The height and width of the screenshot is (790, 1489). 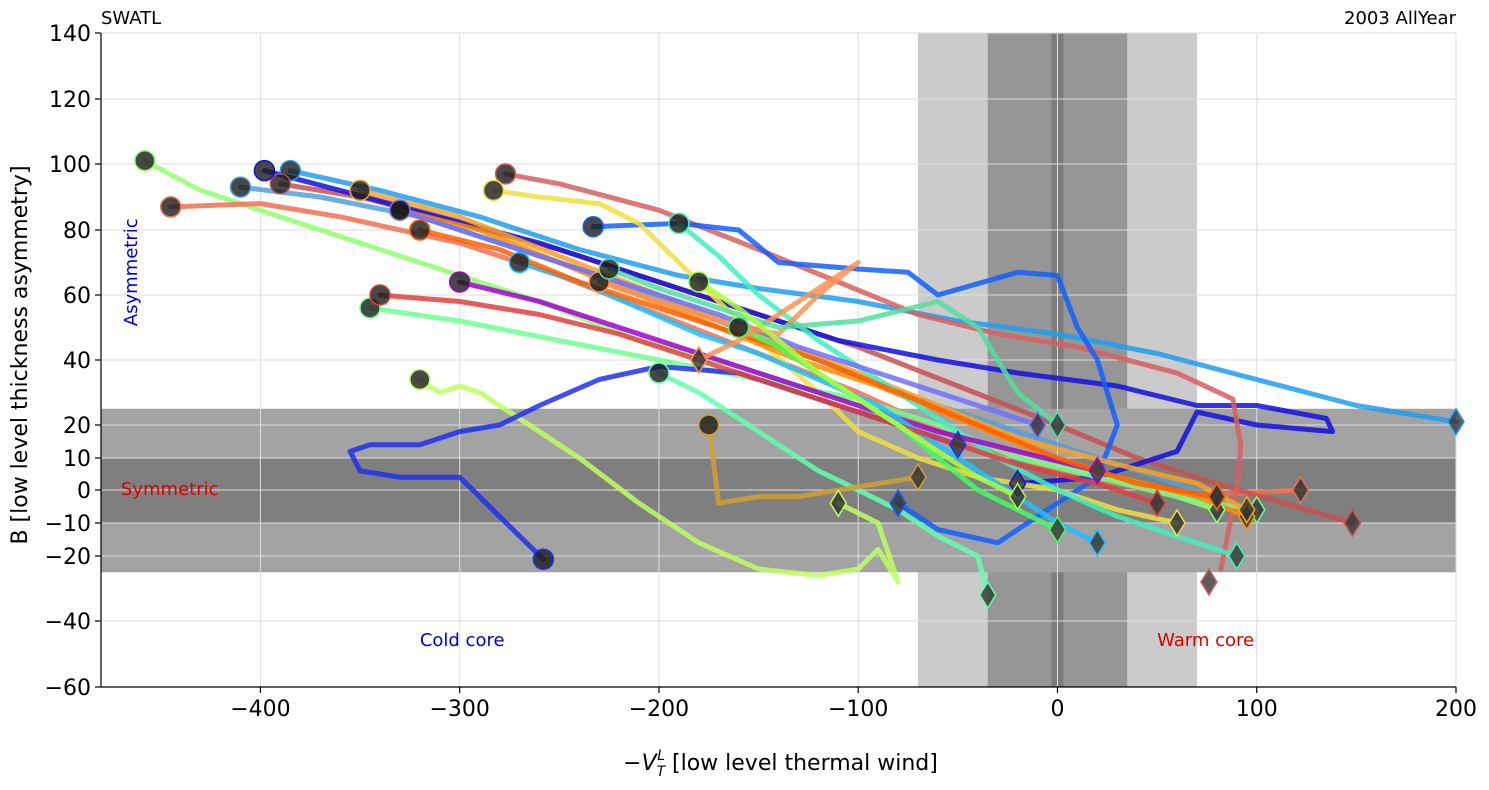 I want to click on chart-right-title: 2003 AllYear, so click(x=1400, y=18).